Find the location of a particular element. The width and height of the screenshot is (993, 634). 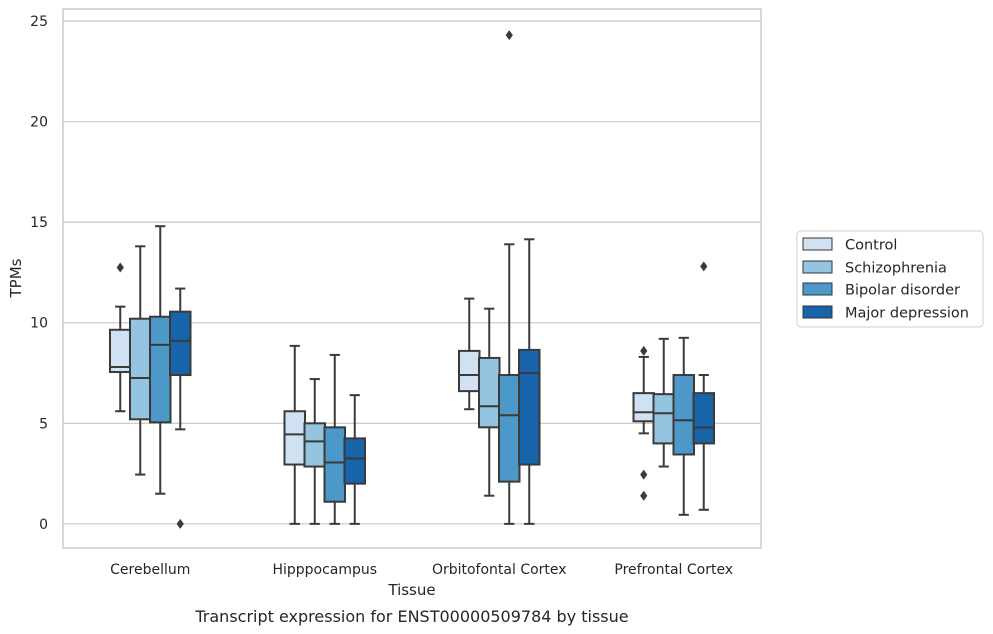

legend-label-major-depression: Major depression is located at coordinates (907, 314).